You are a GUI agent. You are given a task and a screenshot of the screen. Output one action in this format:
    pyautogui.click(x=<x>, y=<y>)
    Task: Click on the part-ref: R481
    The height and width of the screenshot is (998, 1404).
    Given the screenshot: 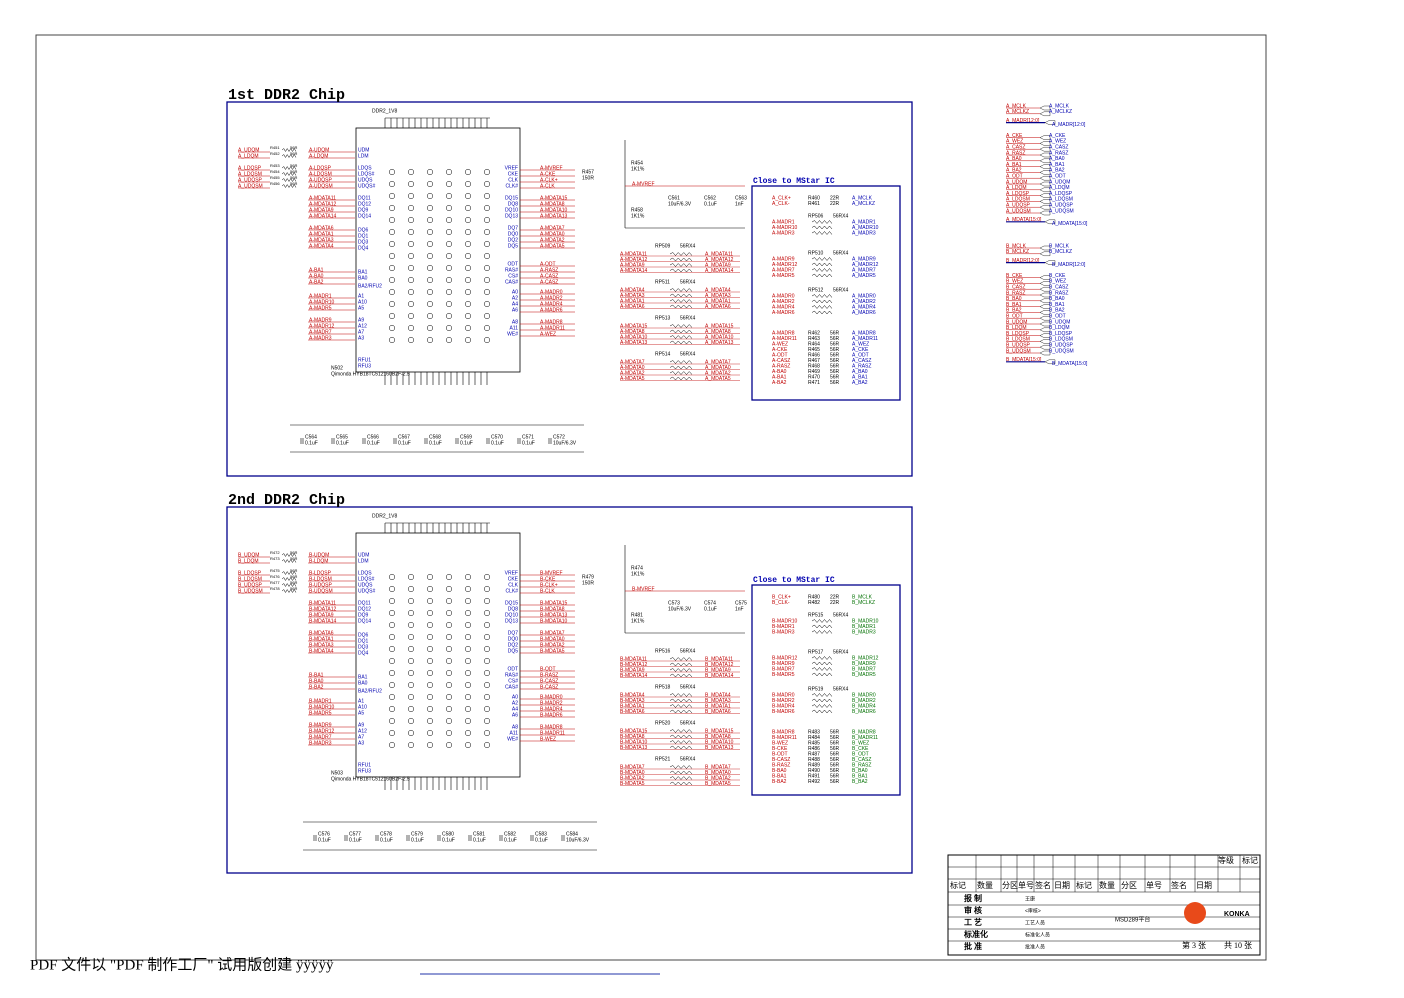 What is the action you would take?
    pyautogui.click(x=637, y=615)
    